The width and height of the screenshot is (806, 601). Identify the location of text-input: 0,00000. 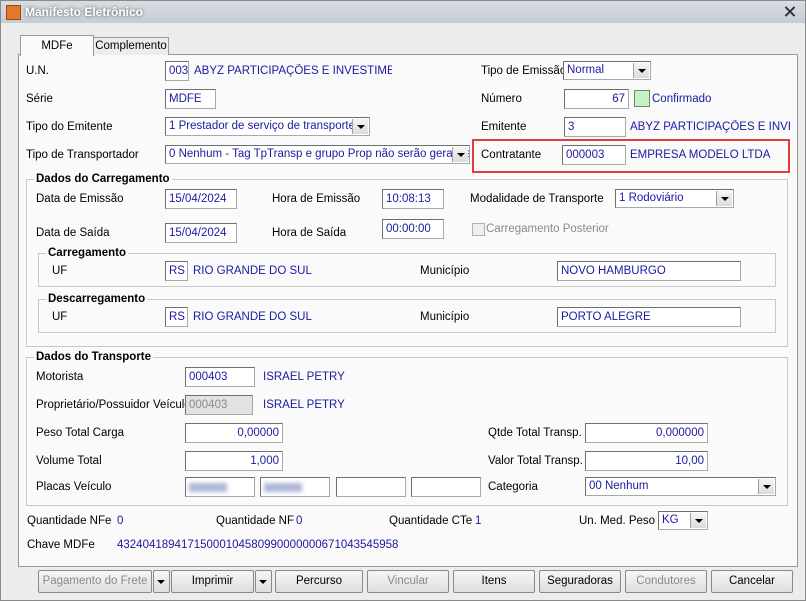
(234, 433).